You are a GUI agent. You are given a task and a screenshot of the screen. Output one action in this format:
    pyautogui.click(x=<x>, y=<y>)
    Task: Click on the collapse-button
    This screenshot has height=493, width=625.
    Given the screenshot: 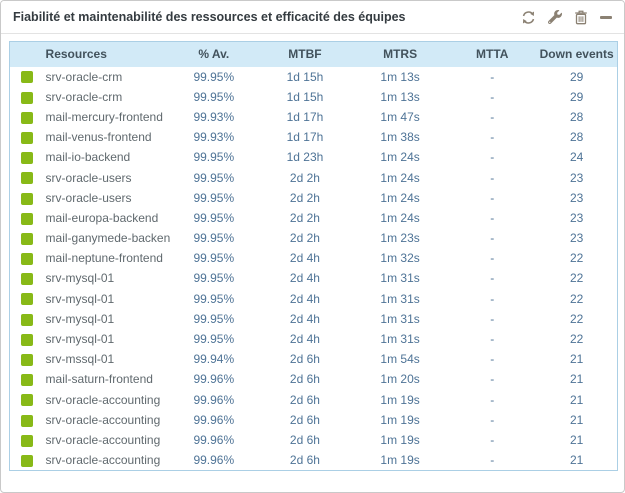 What is the action you would take?
    pyautogui.click(x=606, y=17)
    